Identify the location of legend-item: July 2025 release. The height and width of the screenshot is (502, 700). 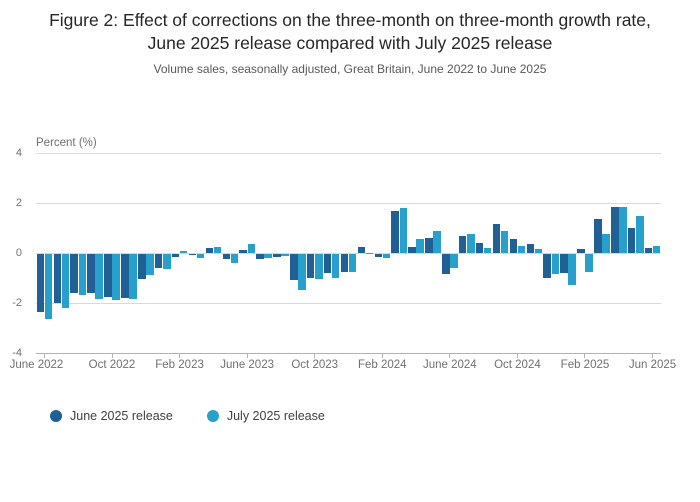
(265, 416).